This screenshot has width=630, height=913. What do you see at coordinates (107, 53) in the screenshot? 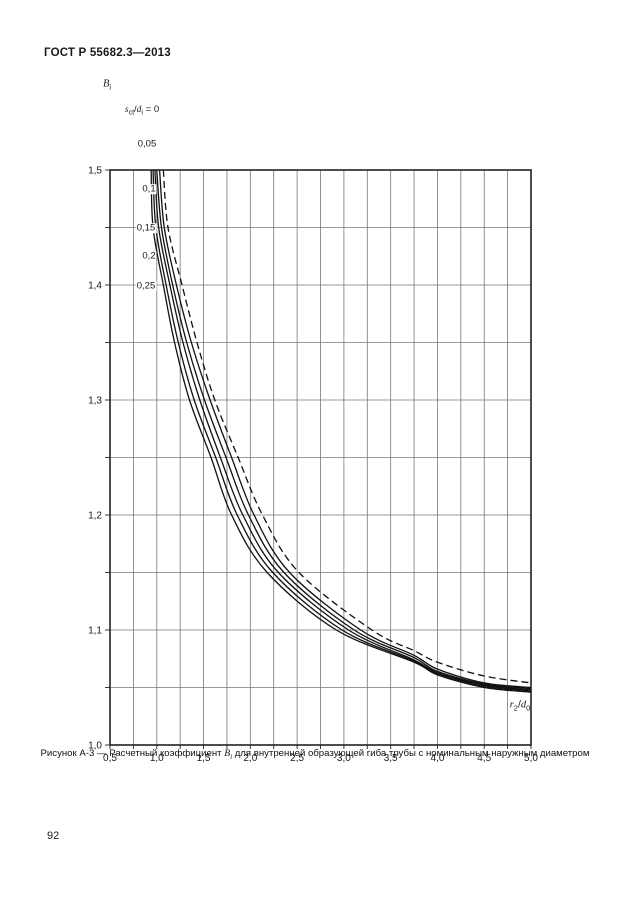
I see `document-header-title: ГОСТ Р 55682.3—2013` at bounding box center [107, 53].